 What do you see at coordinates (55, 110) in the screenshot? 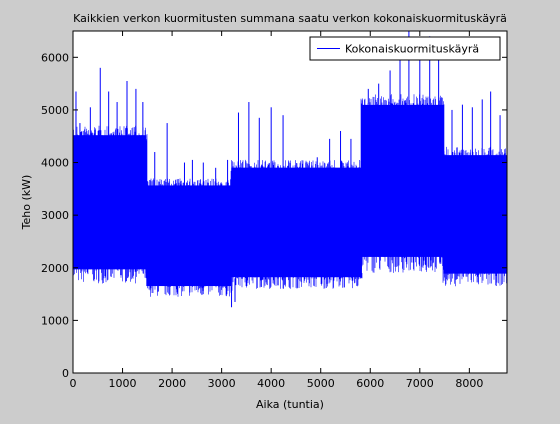
I see `y-tick-label: 5000` at bounding box center [55, 110].